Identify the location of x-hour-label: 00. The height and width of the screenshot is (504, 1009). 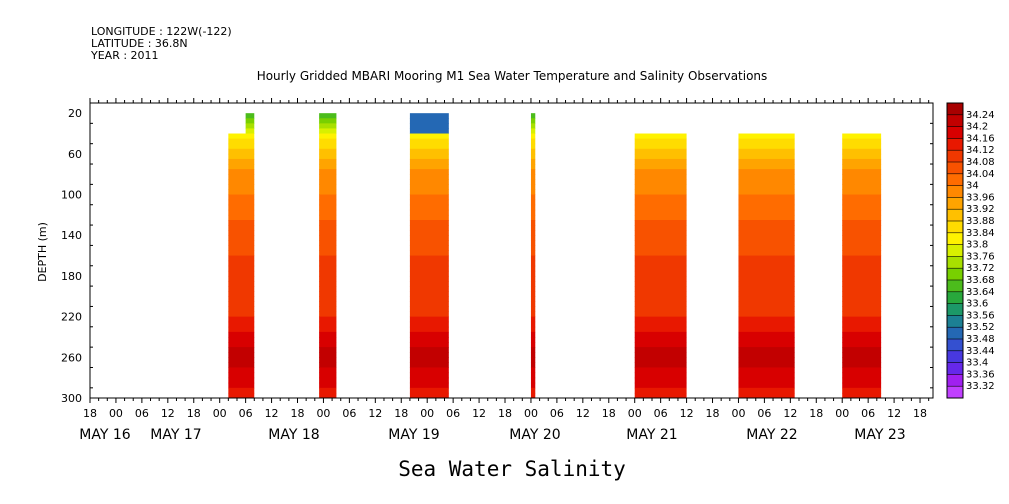
(220, 413).